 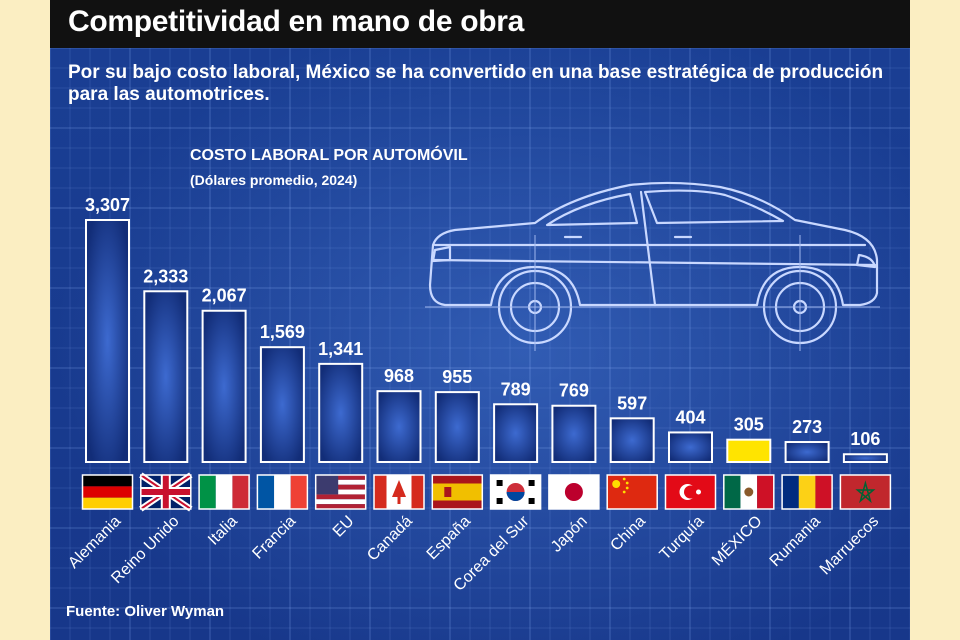 What do you see at coordinates (274, 538) in the screenshot?
I see `category-label: Francia` at bounding box center [274, 538].